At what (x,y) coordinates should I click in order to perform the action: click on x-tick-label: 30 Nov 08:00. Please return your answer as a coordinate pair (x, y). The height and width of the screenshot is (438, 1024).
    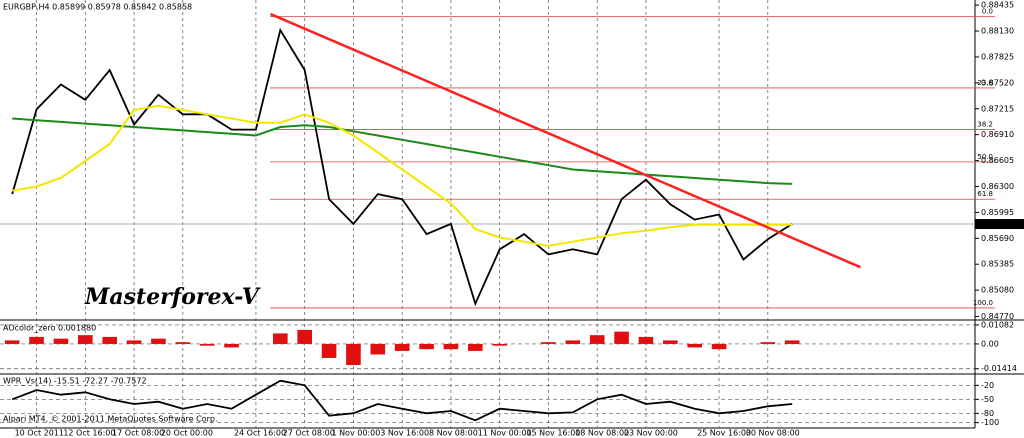
    Looking at the image, I should click on (773, 433).